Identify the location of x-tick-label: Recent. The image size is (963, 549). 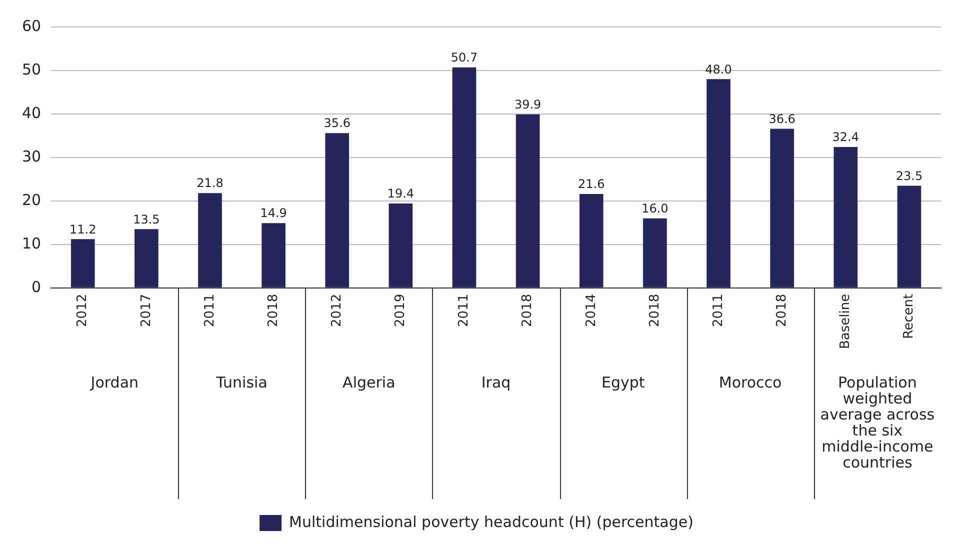
(909, 316).